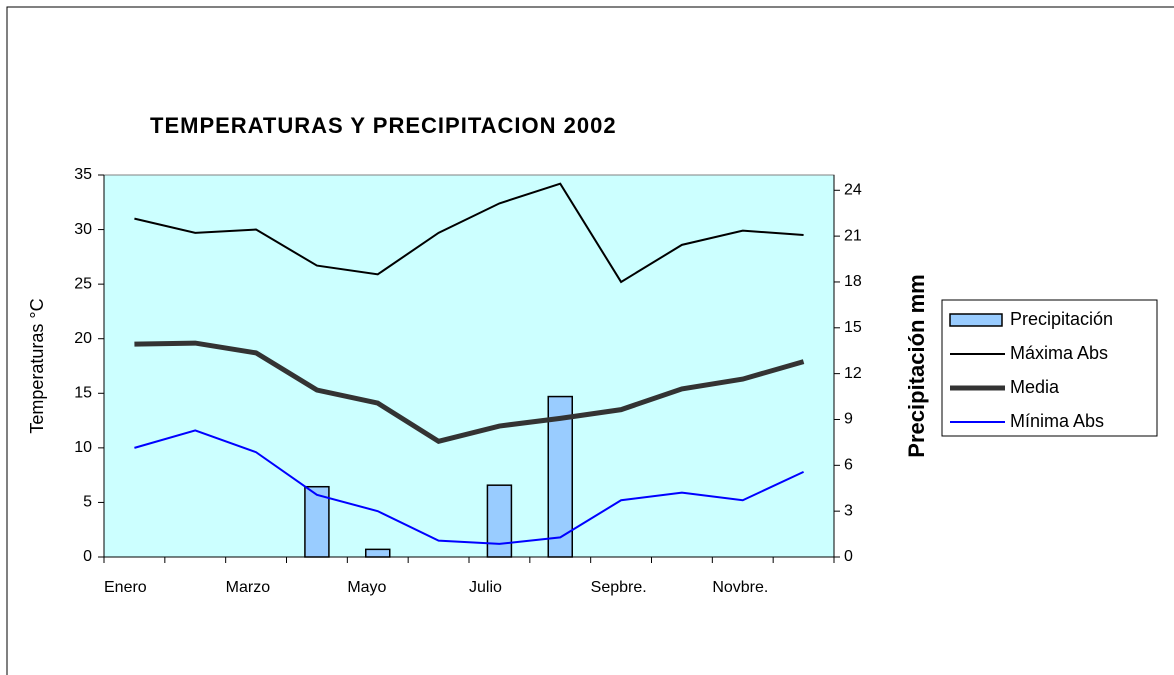 This screenshot has width=1174, height=675. Describe the element at coordinates (83, 447) in the screenshot. I see `y-tick-label: 10` at that location.